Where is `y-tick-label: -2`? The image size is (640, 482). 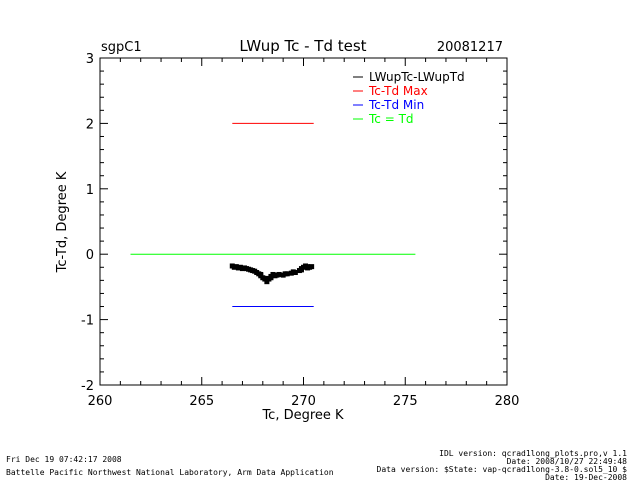
y-tick-label: -2 is located at coordinates (87, 386).